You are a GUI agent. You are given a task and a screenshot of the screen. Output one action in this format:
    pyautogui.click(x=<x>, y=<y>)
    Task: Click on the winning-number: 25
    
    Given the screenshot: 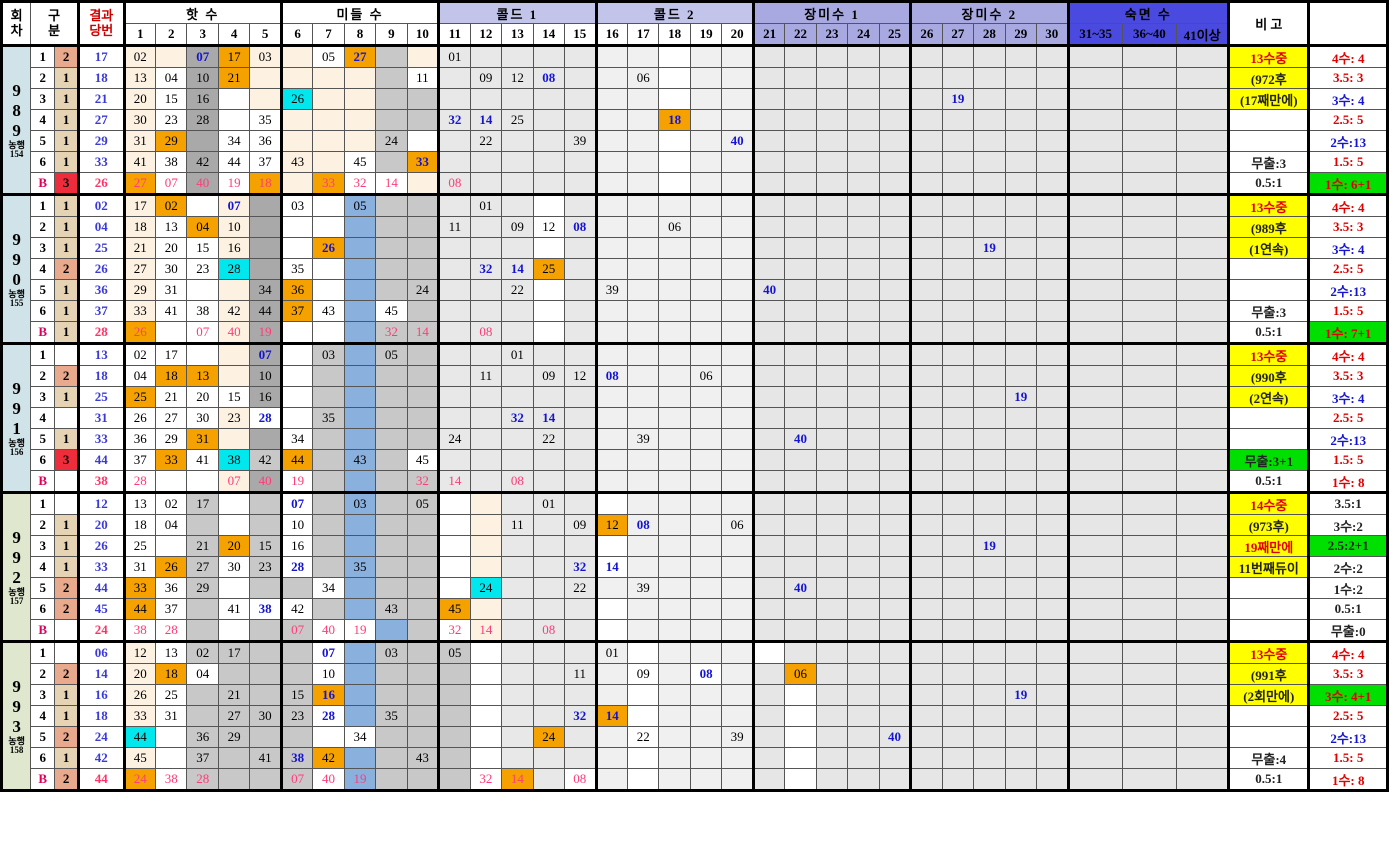 What is the action you would take?
    pyautogui.click(x=101, y=397)
    